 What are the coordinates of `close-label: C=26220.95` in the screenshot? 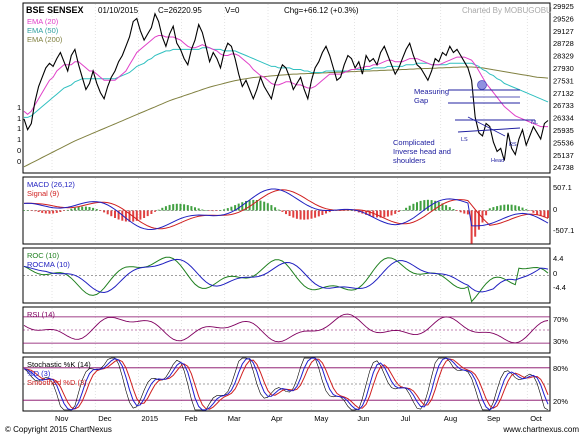 It's located at (180, 10).